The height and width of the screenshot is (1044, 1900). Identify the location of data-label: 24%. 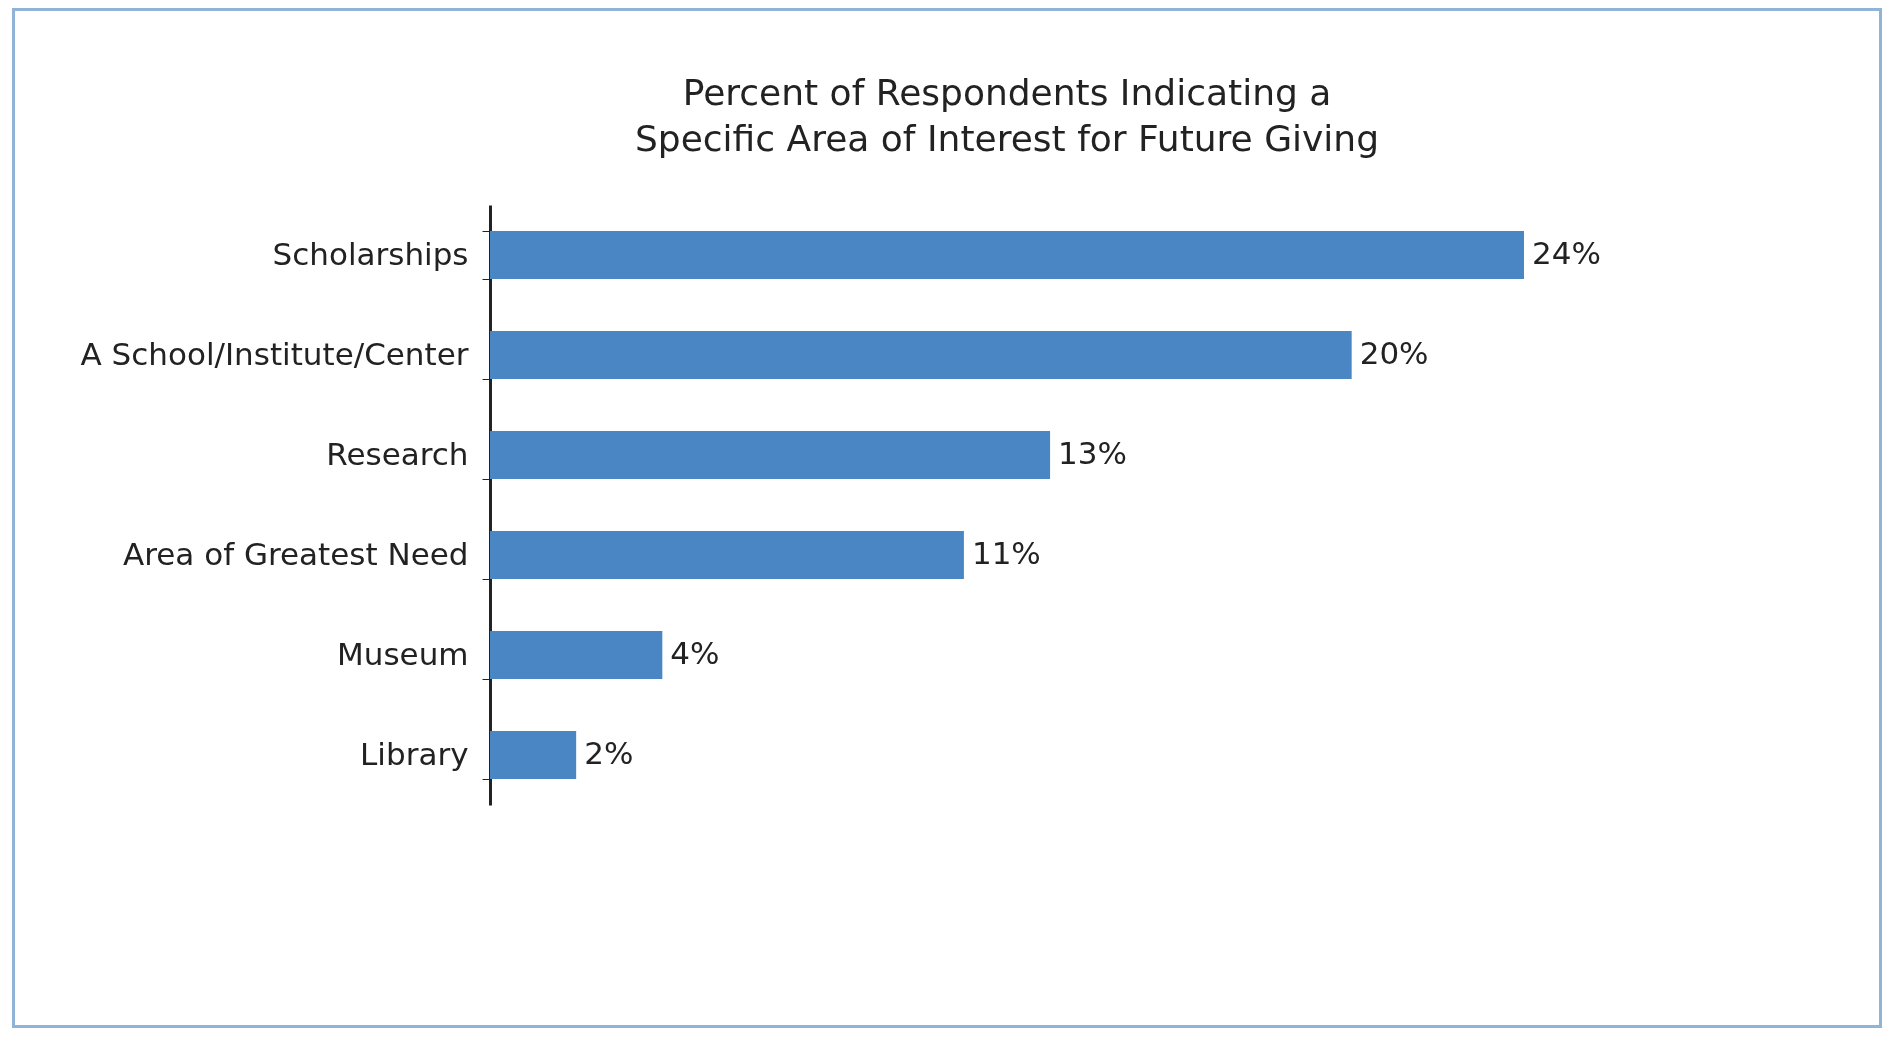
(1566, 253).